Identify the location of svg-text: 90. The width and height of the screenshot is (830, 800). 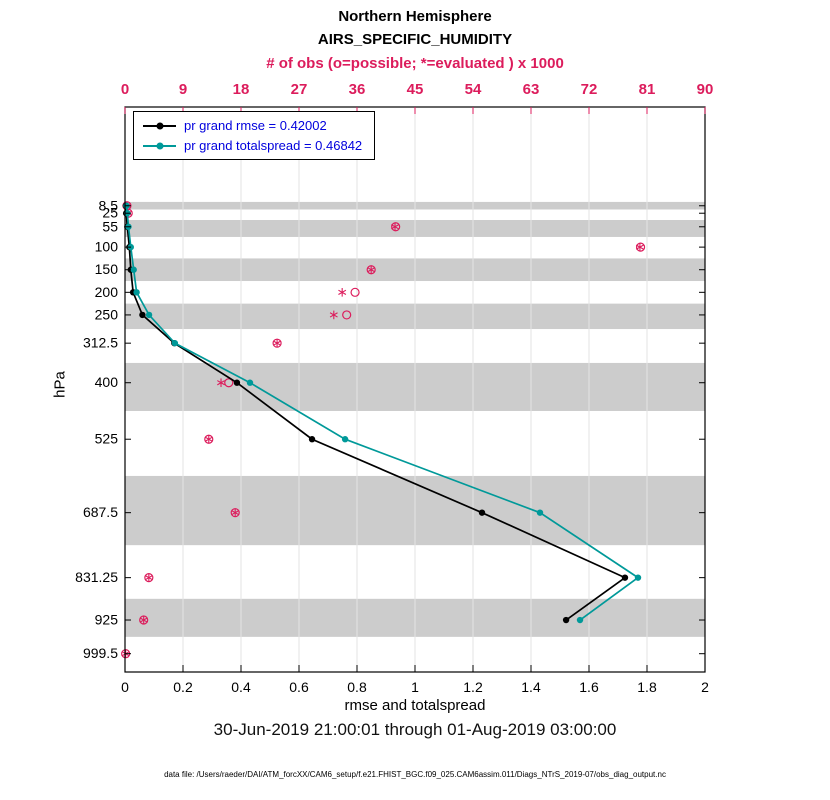
(705, 89).